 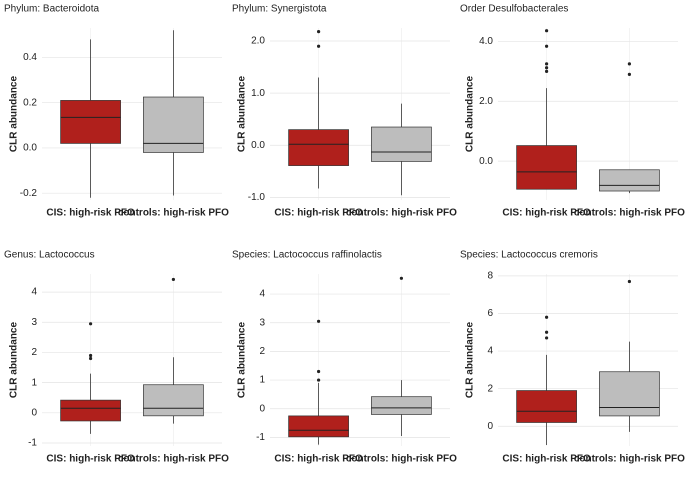 What do you see at coordinates (307, 255) in the screenshot?
I see `panel-title: Species: Lactococcus raffinolactis` at bounding box center [307, 255].